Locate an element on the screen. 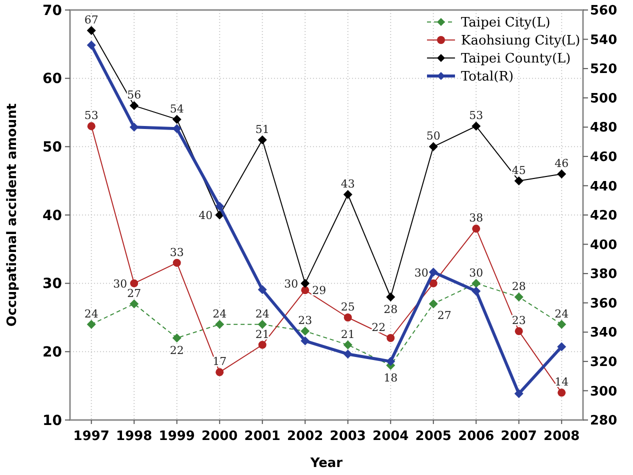 This screenshot has width=633, height=475. legend-label: Taipei County(L) is located at coordinates (516, 59).